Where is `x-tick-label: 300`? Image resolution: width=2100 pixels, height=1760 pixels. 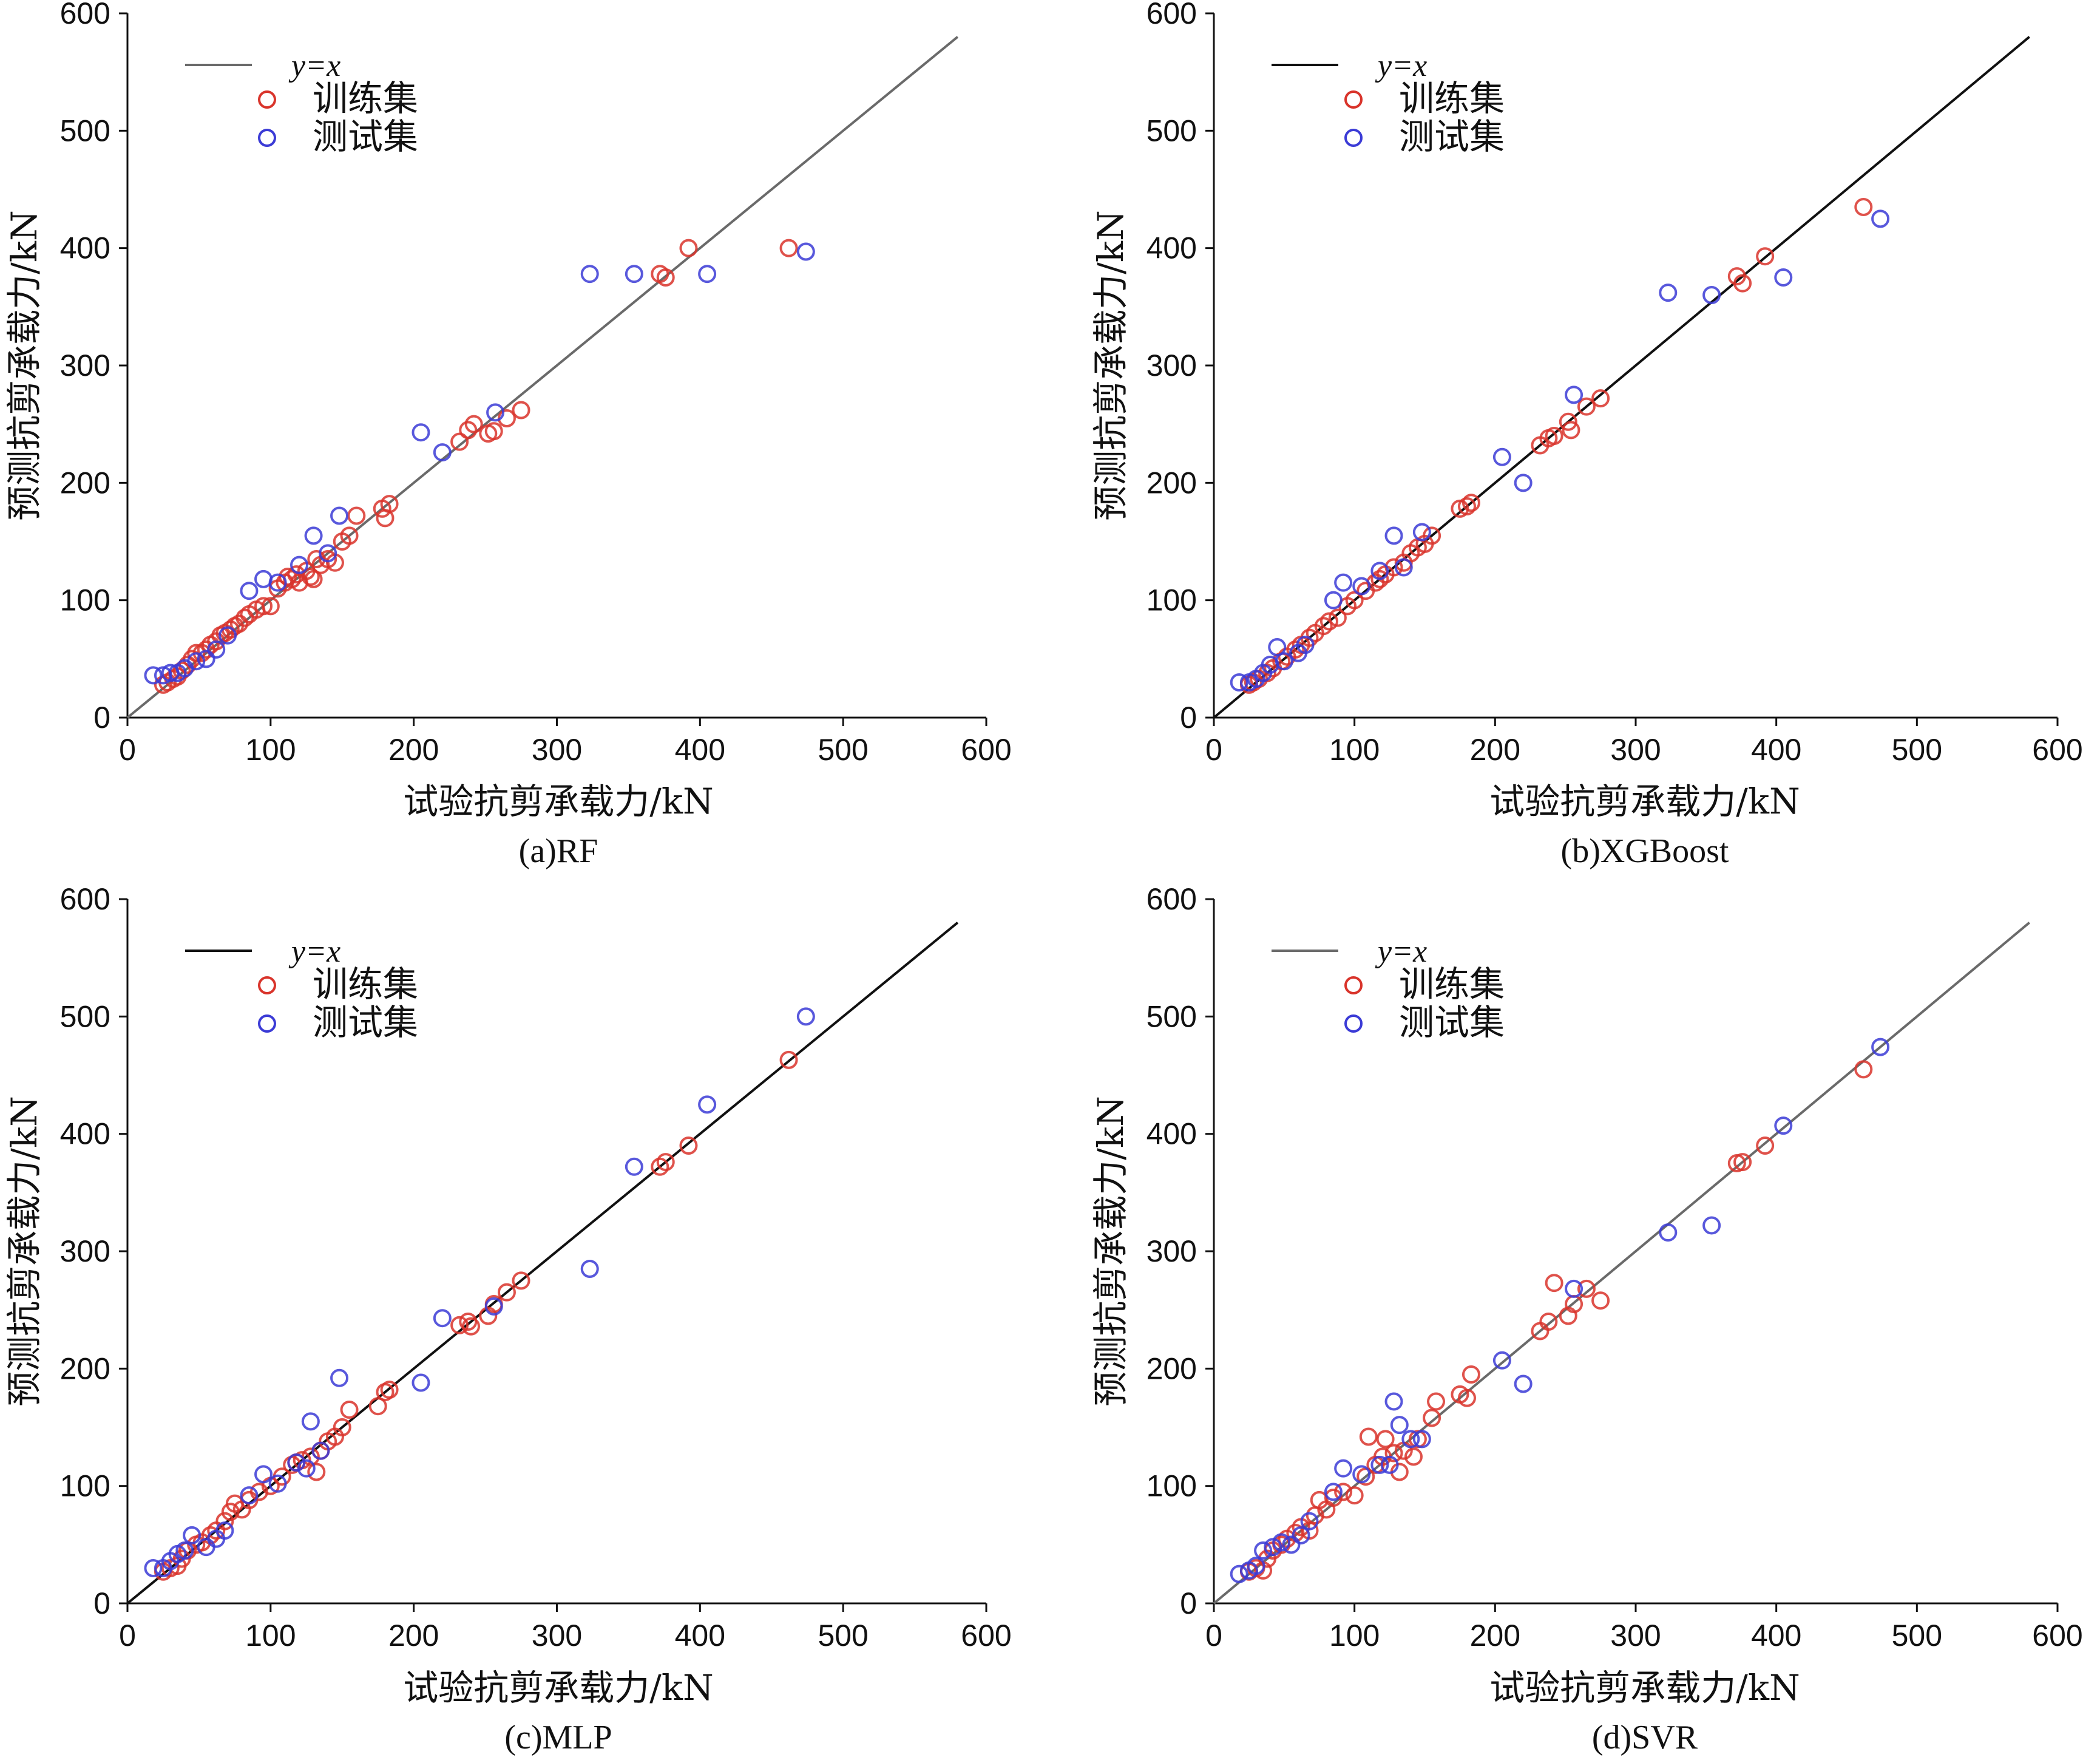
x-tick-label: 300 is located at coordinates (1635, 1636).